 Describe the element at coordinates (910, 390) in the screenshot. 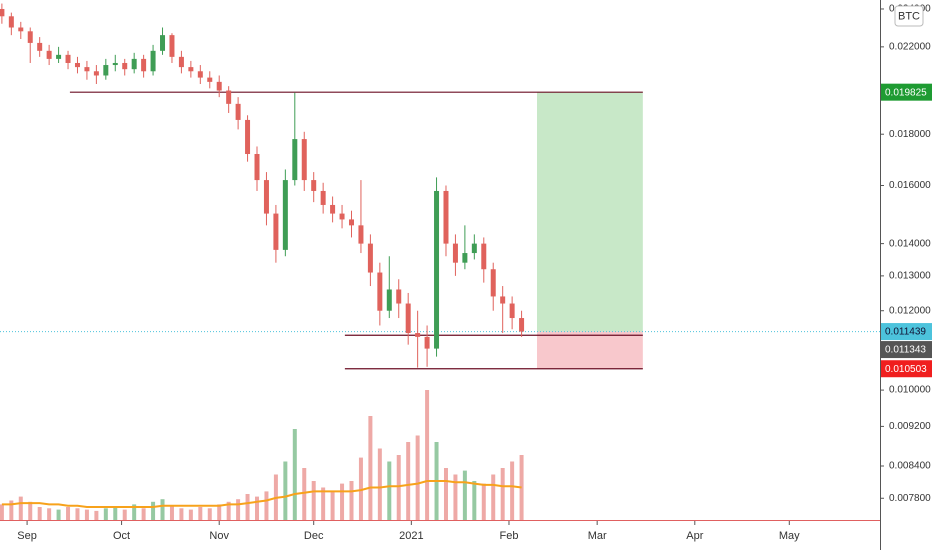

I see `y-tick-label: 0.010000` at that location.